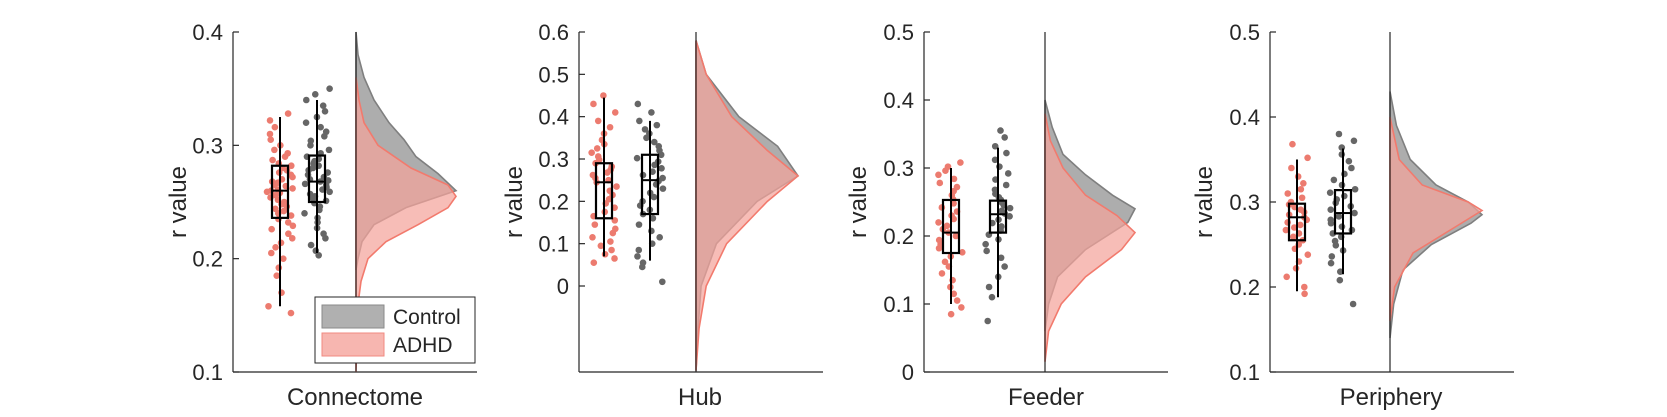 This screenshot has width=1667, height=417. What do you see at coordinates (427, 317) in the screenshot?
I see `legend-label-control: Control` at bounding box center [427, 317].